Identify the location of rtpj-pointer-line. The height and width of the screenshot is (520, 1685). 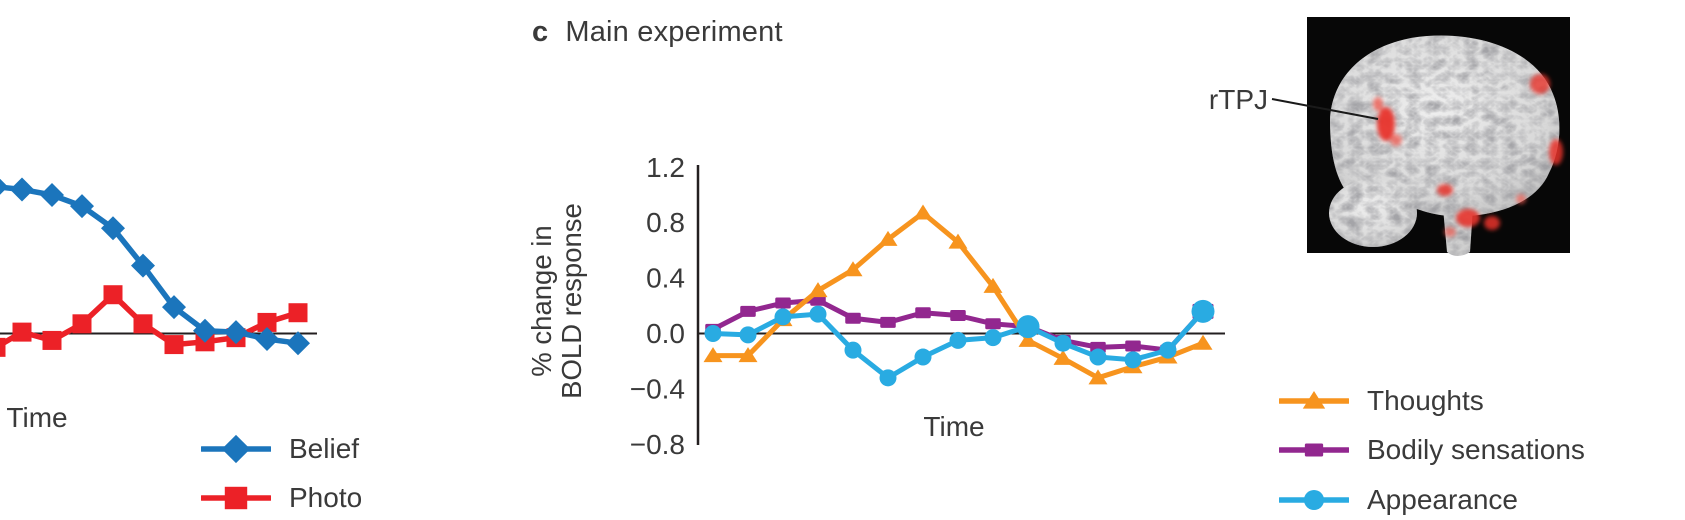
(1325, 109).